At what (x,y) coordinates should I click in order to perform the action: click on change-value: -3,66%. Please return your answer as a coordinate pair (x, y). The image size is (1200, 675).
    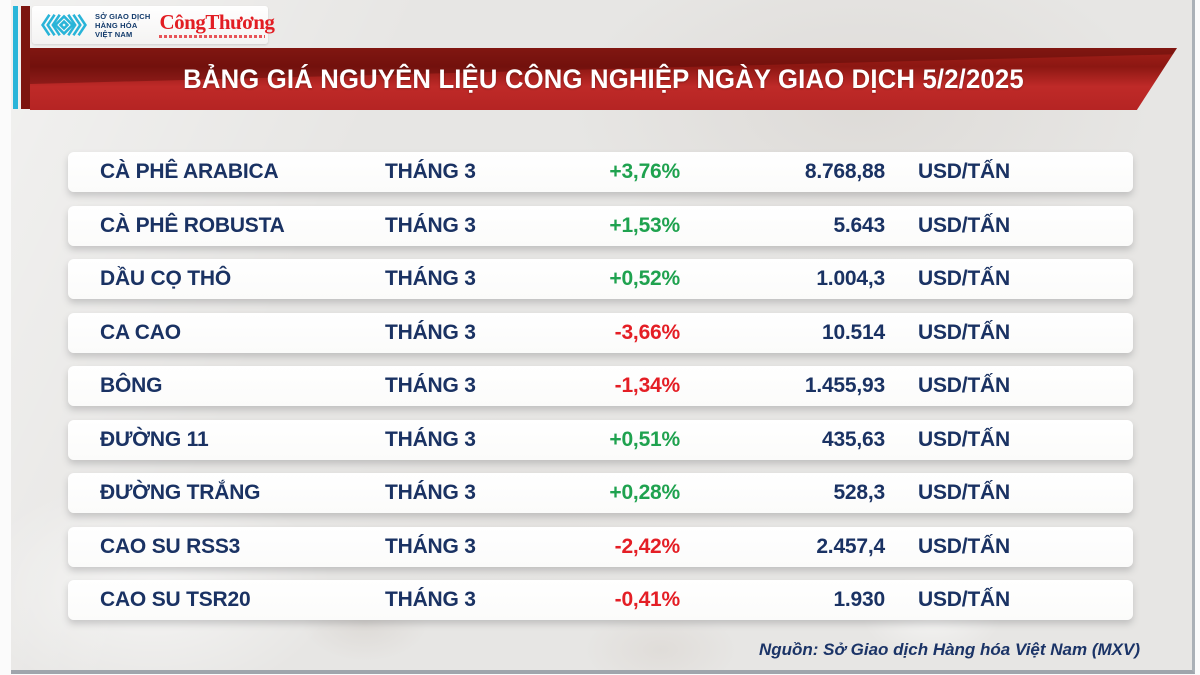
    Looking at the image, I should click on (647, 332).